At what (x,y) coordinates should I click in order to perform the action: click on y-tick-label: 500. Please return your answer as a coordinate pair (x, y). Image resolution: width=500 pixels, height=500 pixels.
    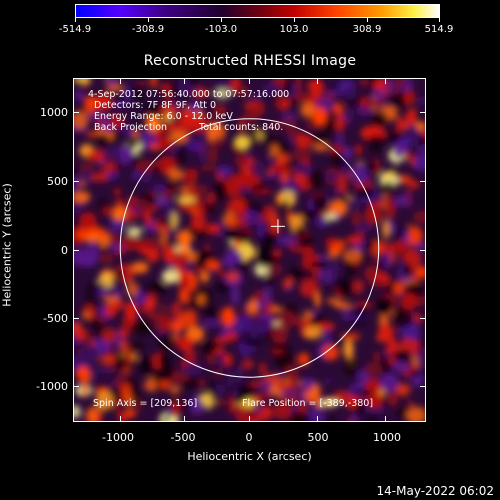
    Looking at the image, I should click on (57, 181).